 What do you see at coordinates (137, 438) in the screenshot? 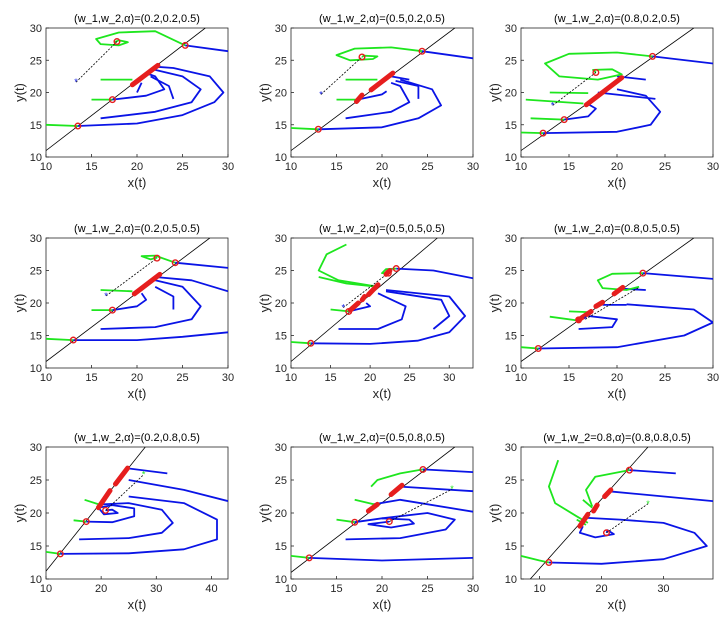
I see `subplot-title: (w_1,w_2,α)=(0.2,0.8,0.5)` at bounding box center [137, 438].